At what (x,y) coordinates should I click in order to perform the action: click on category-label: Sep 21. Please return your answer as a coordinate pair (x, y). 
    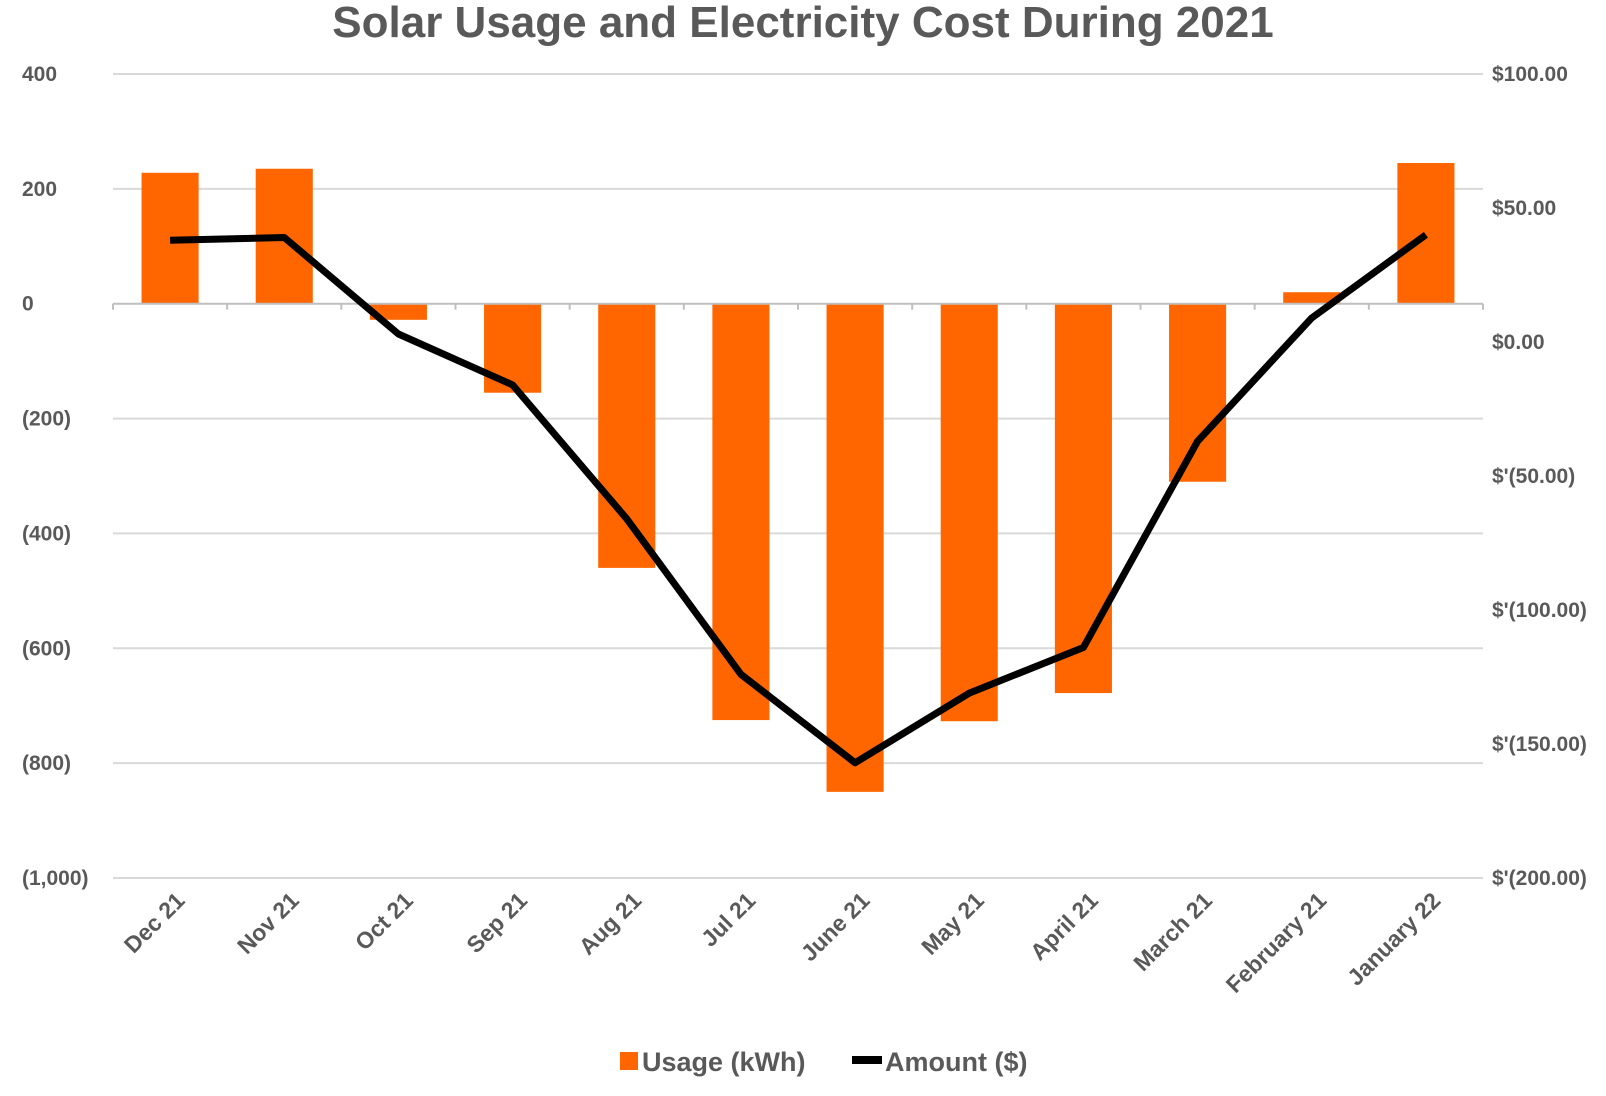
    Looking at the image, I should click on (496, 922).